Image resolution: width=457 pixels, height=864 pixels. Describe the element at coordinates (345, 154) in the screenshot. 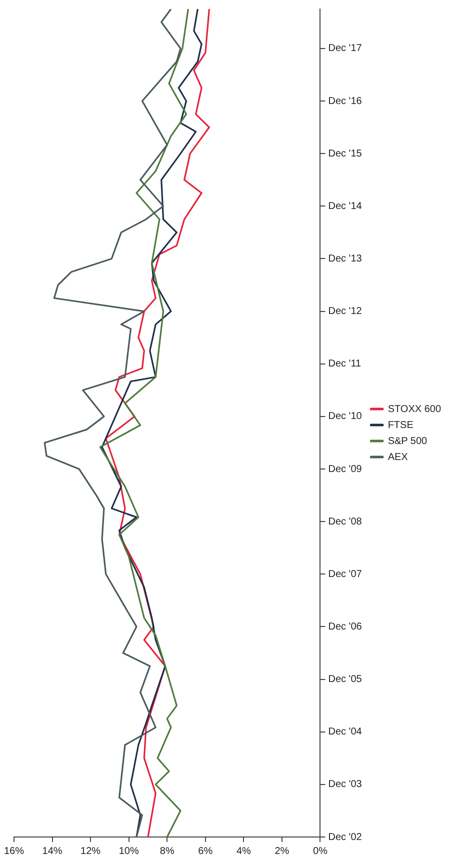

I see `y-tick-label: Dec '15` at that location.